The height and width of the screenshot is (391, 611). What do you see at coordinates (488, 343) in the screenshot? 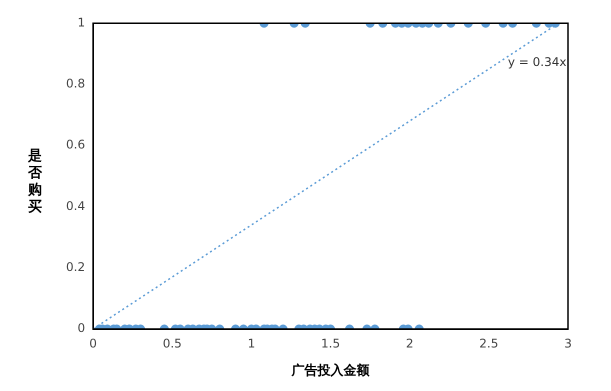
I see `x-tick-label: 2.5` at bounding box center [488, 343].